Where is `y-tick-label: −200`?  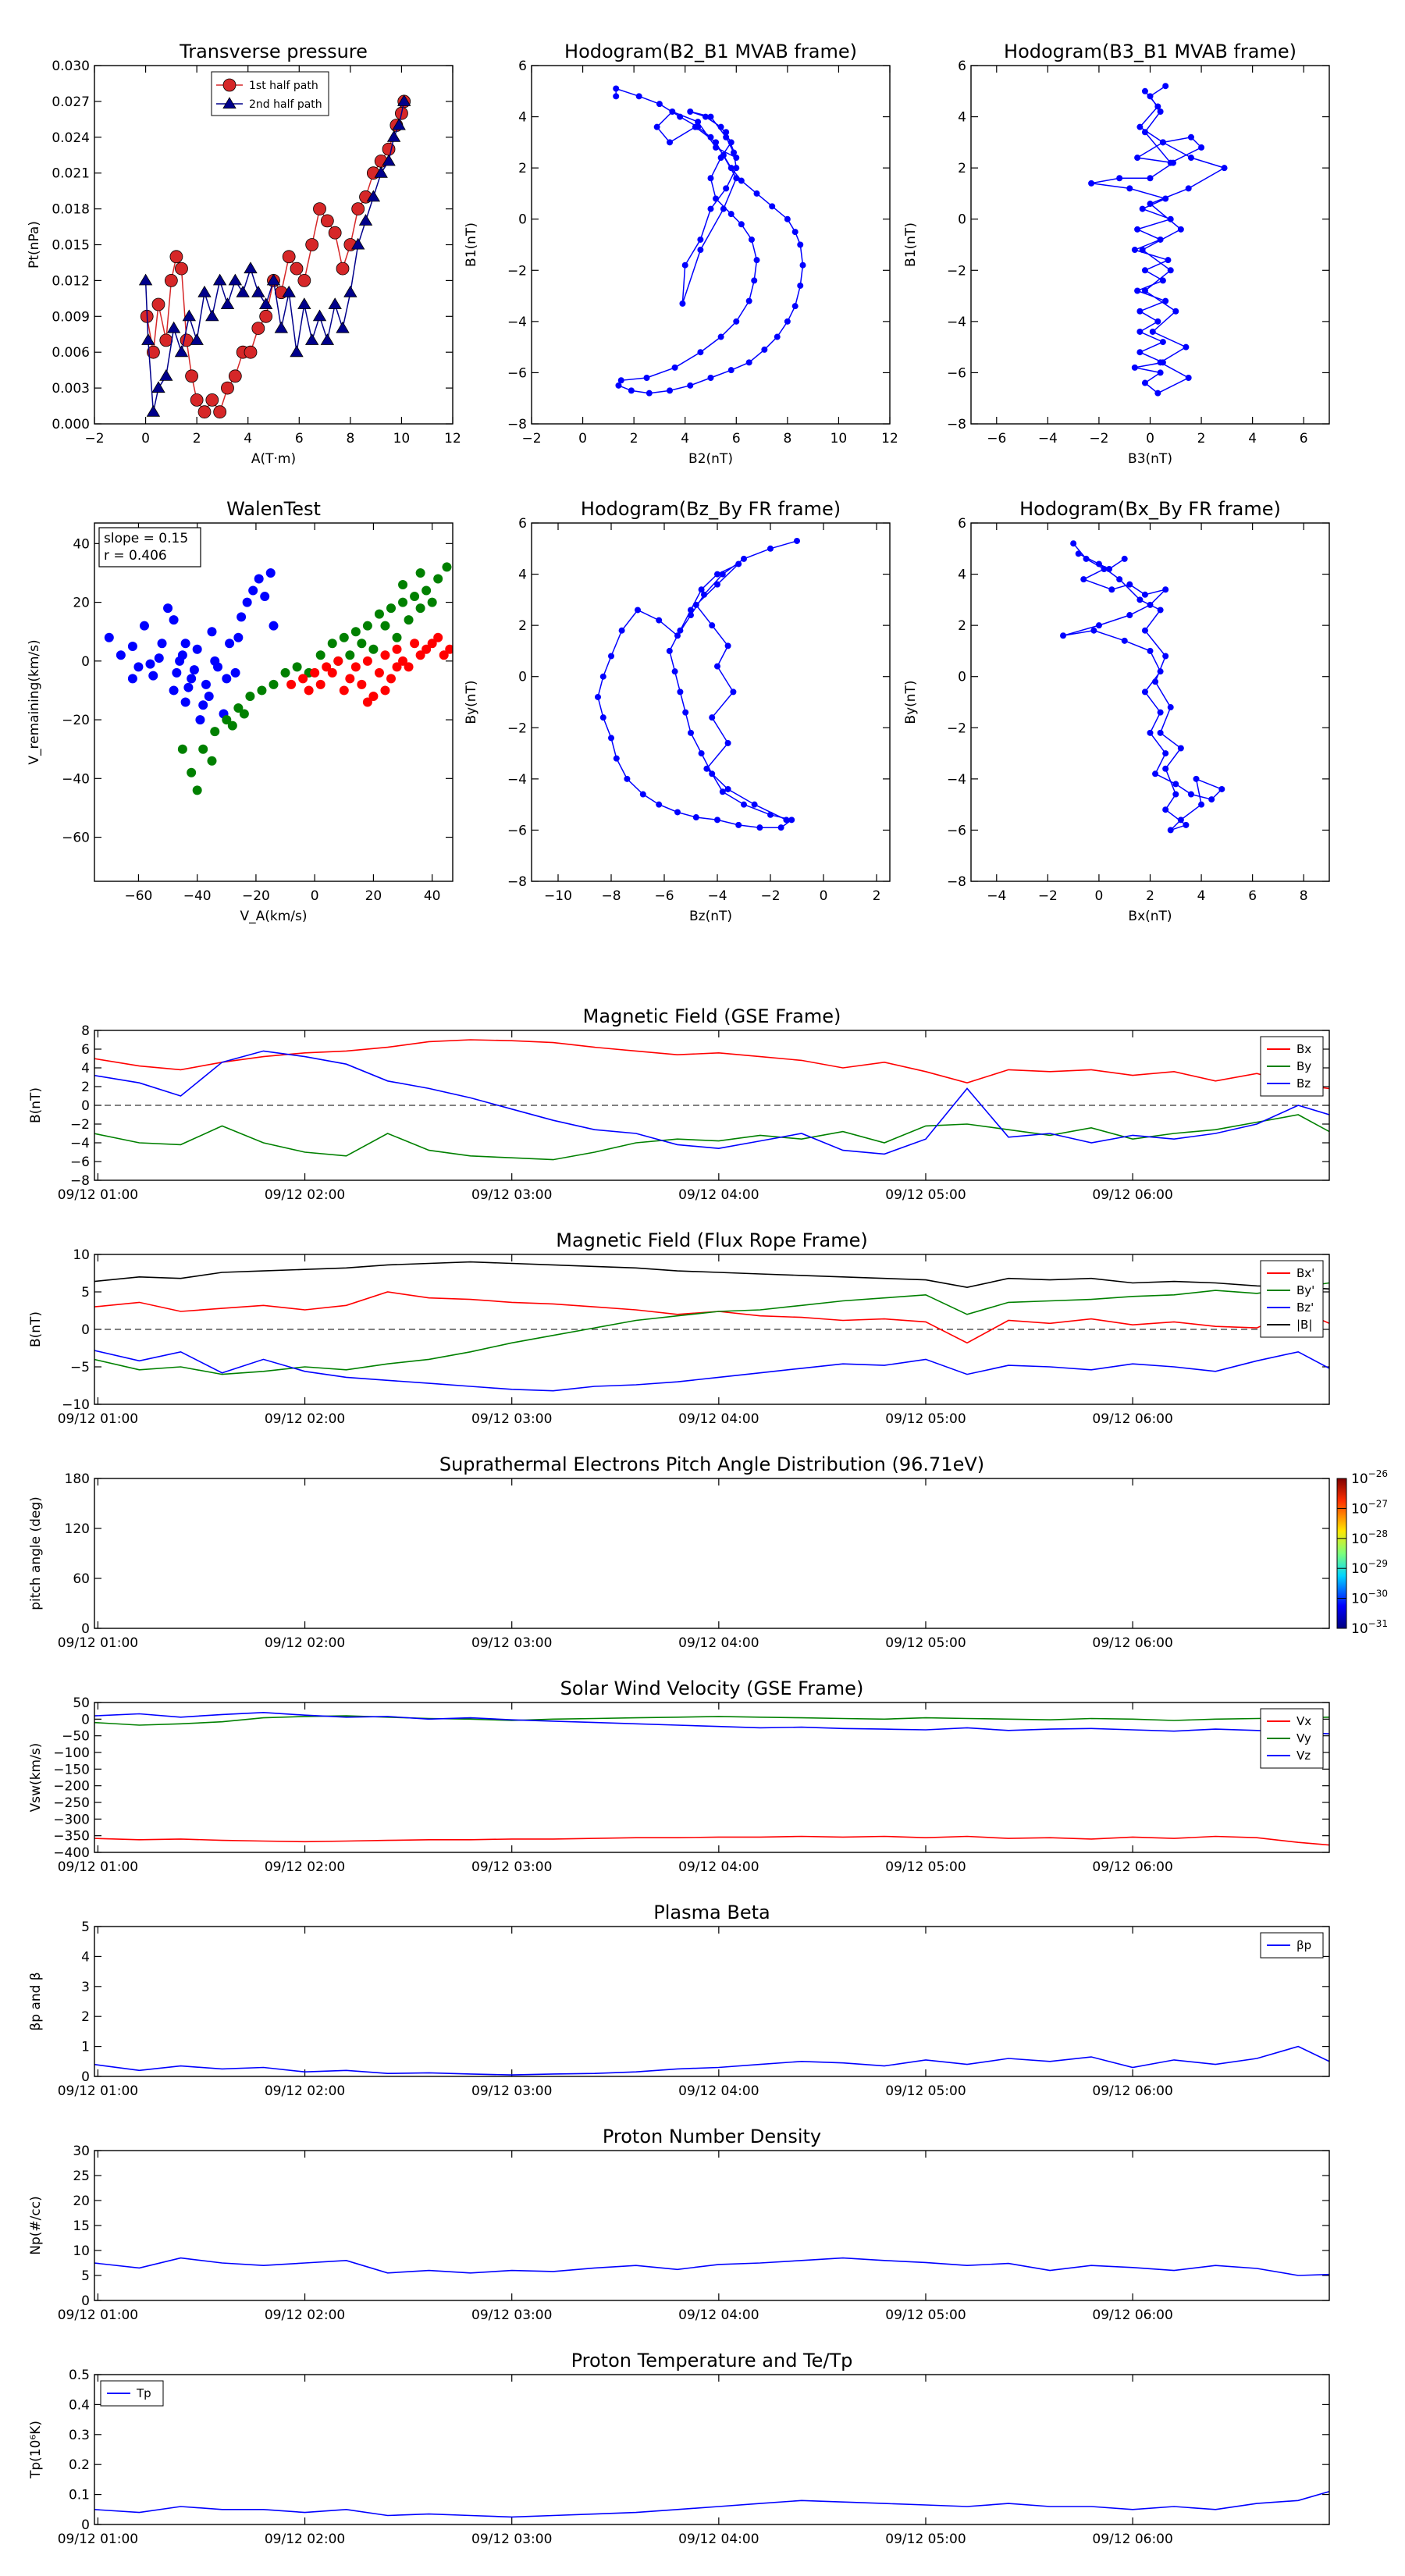 y-tick-label: −200 is located at coordinates (72, 1787).